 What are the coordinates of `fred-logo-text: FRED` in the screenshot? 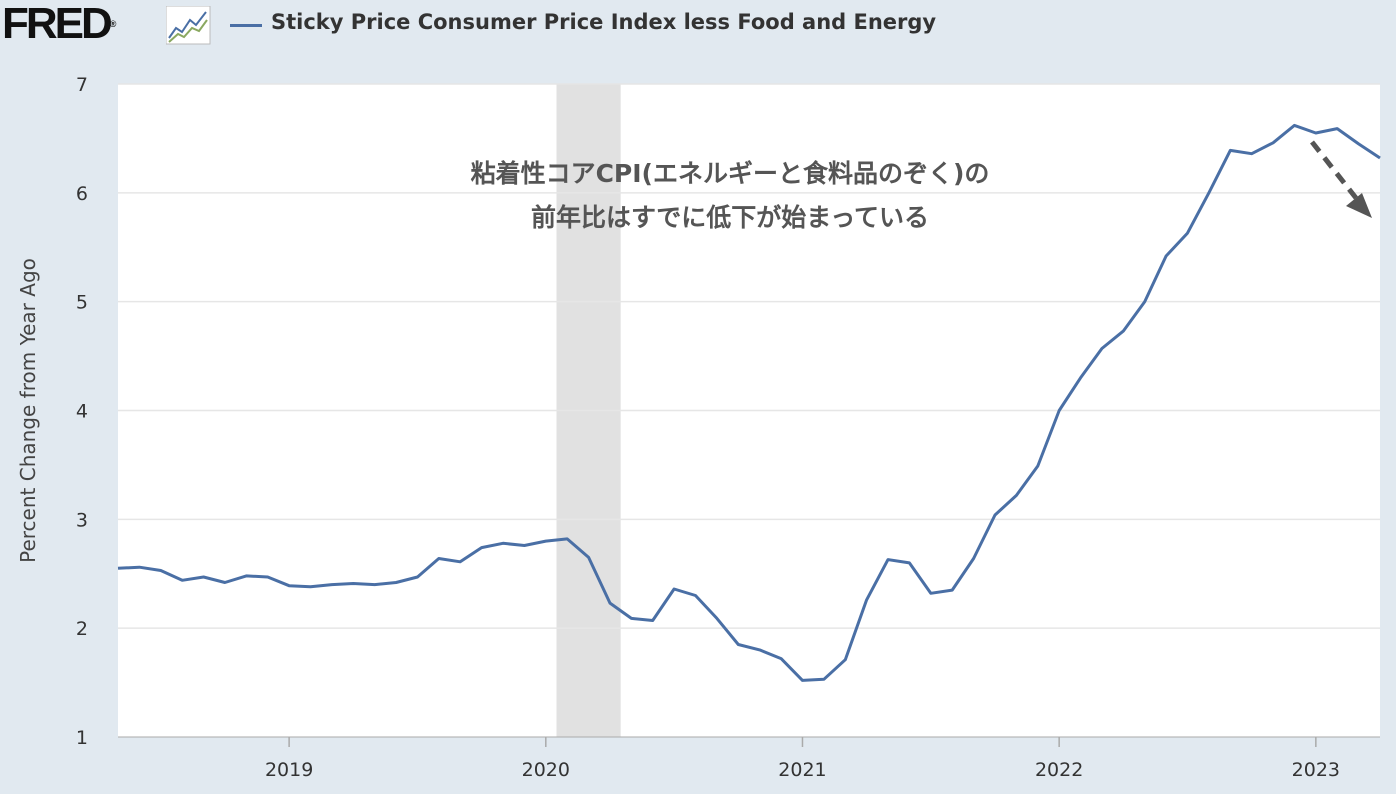 It's located at (57, 24).